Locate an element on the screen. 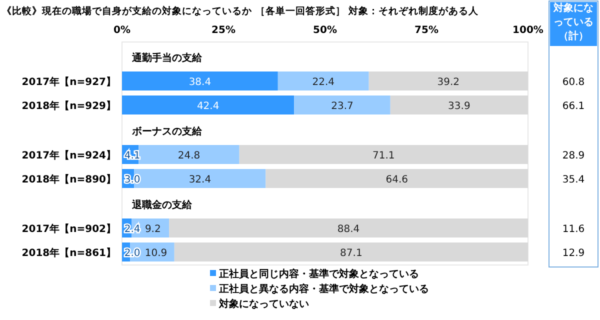 The image size is (600, 320). y-tick-label: 2017年【n=902】 is located at coordinates (69, 229).